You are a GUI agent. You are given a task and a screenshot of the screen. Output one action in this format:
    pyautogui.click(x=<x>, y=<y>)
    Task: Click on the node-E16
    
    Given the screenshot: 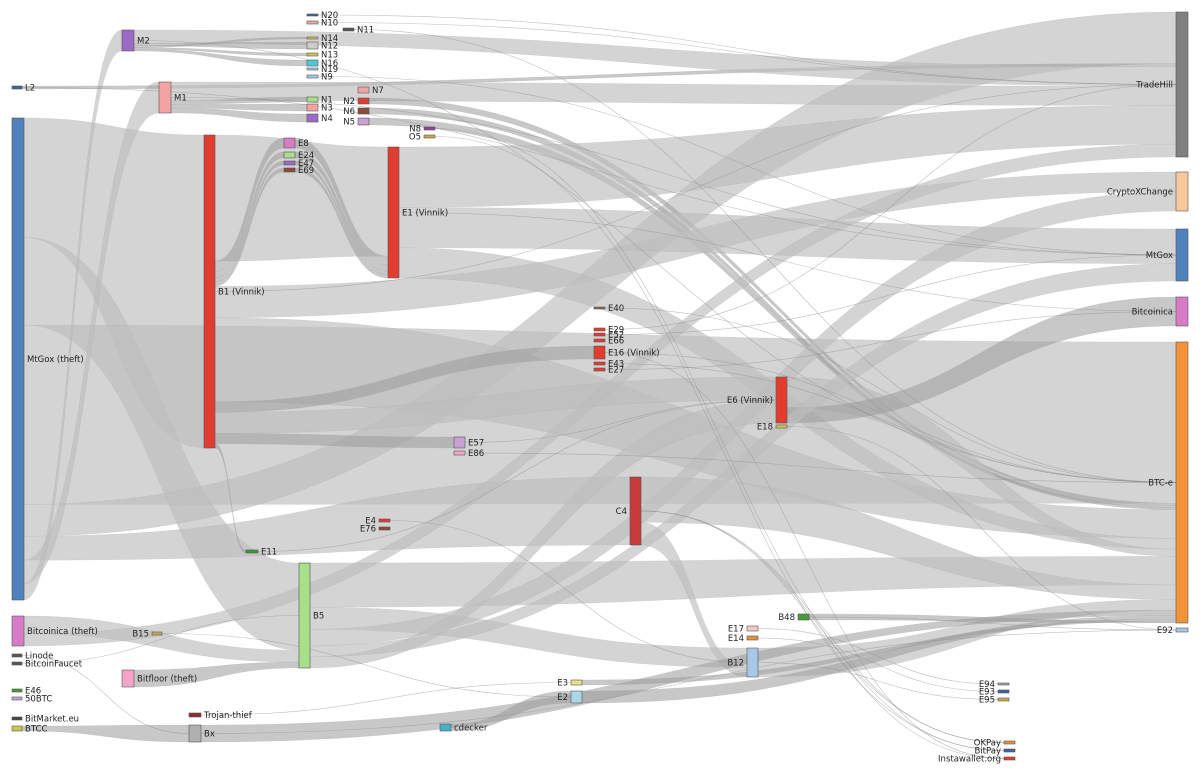 What is the action you would take?
    pyautogui.click(x=599, y=352)
    